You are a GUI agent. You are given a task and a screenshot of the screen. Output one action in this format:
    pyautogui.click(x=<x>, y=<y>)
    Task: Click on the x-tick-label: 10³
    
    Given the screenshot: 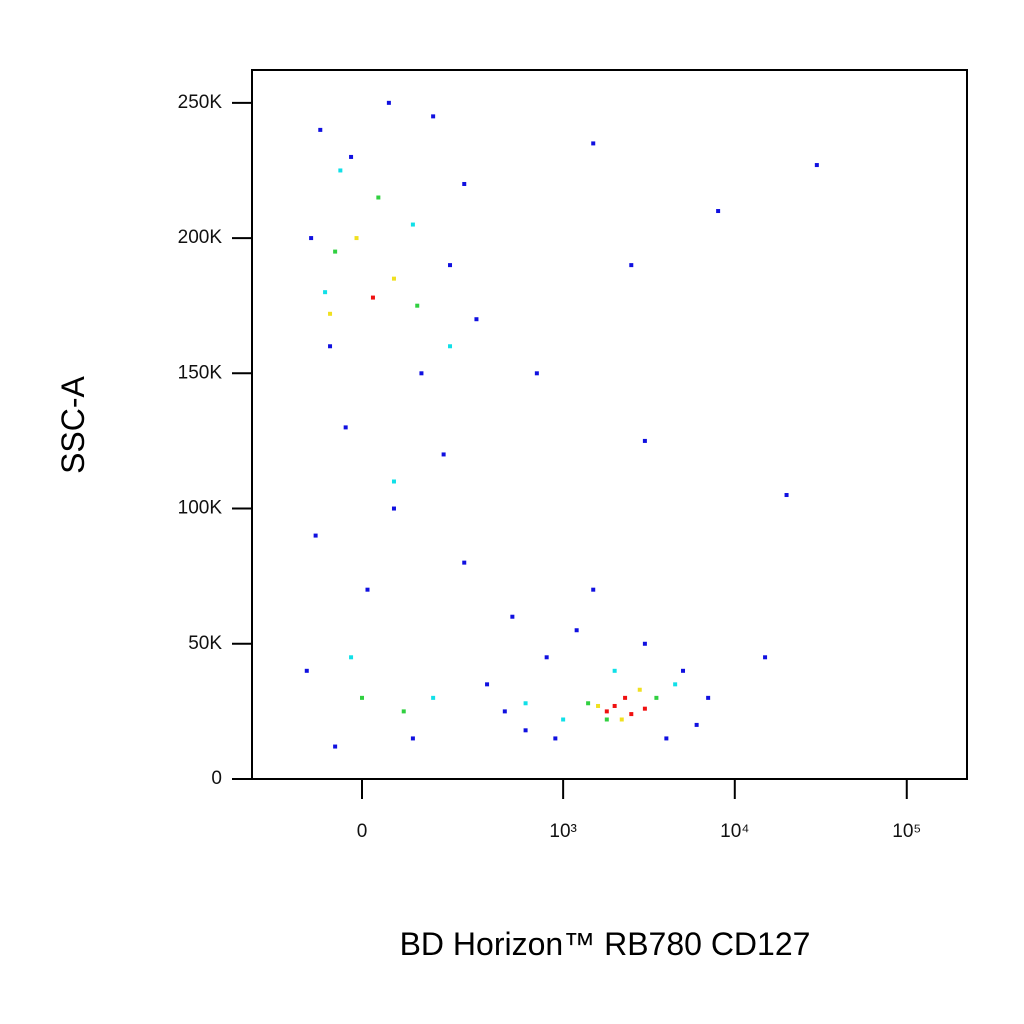 What is the action you would take?
    pyautogui.click(x=562, y=831)
    